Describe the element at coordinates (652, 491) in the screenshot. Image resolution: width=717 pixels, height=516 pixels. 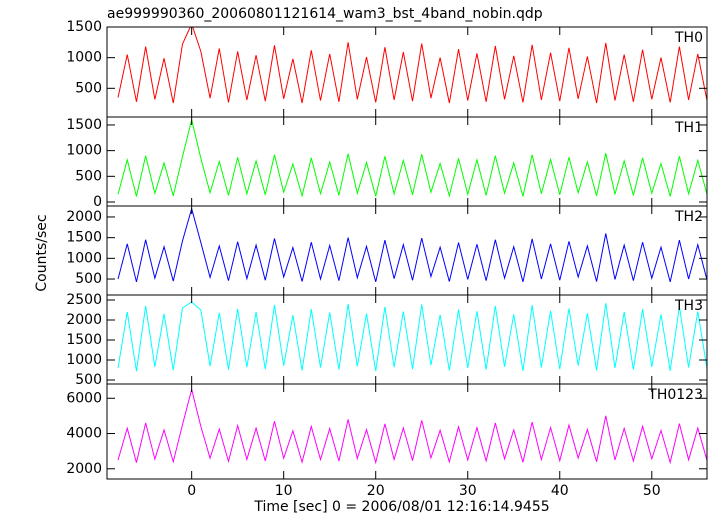
I see `x-tick-label: 50` at that location.